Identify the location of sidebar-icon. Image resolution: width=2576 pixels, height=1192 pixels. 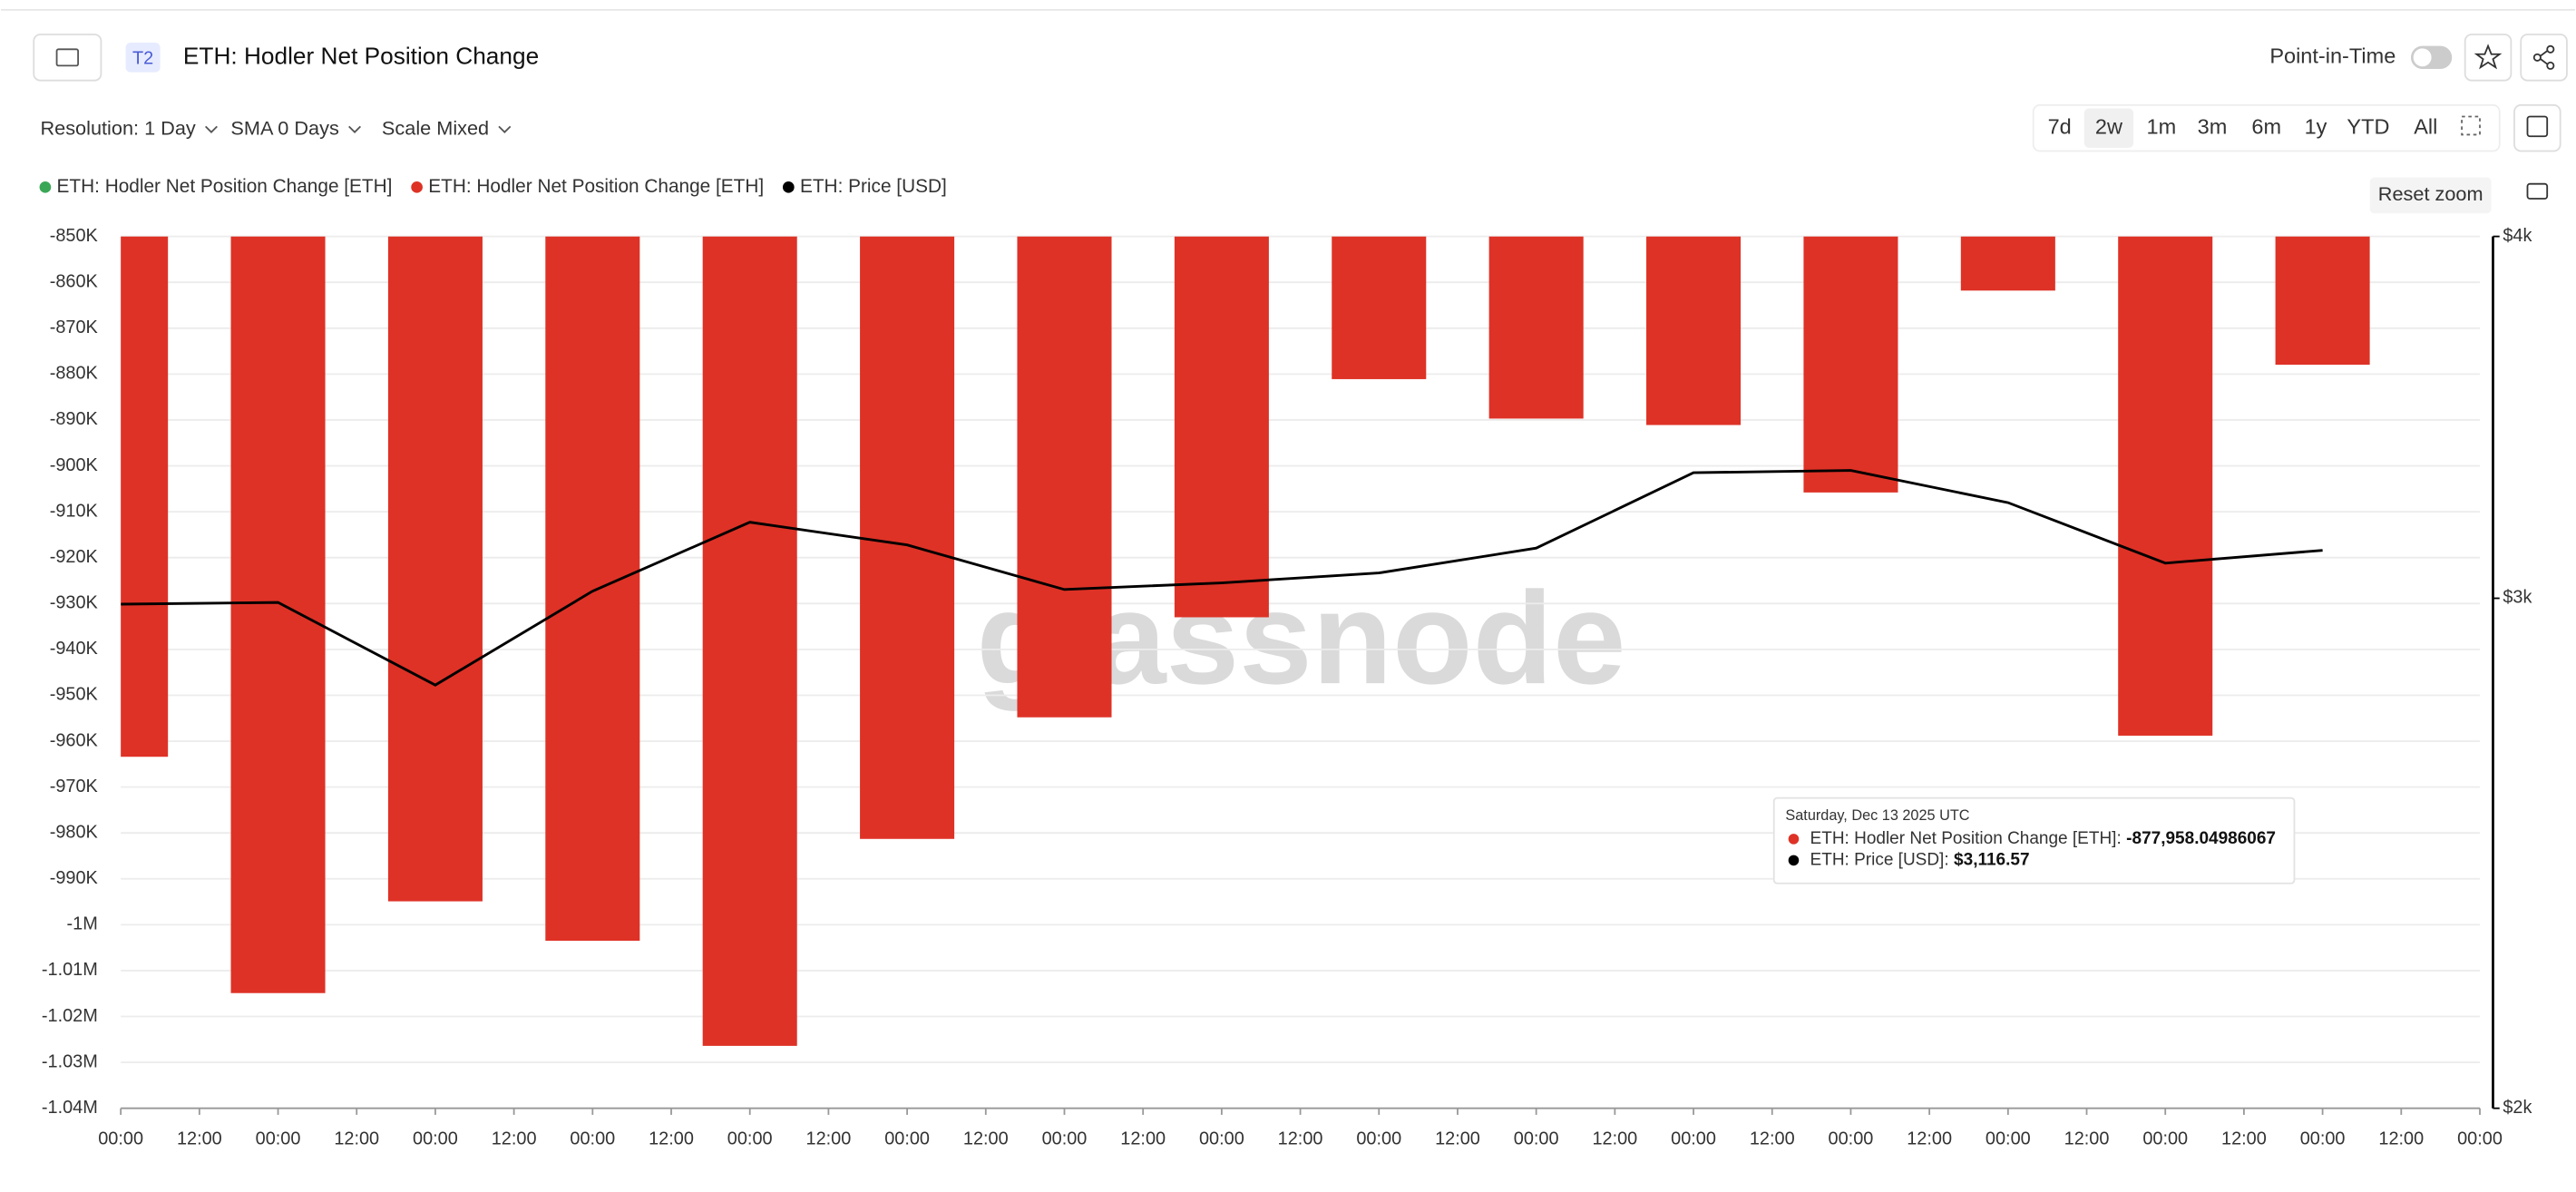
(67, 57).